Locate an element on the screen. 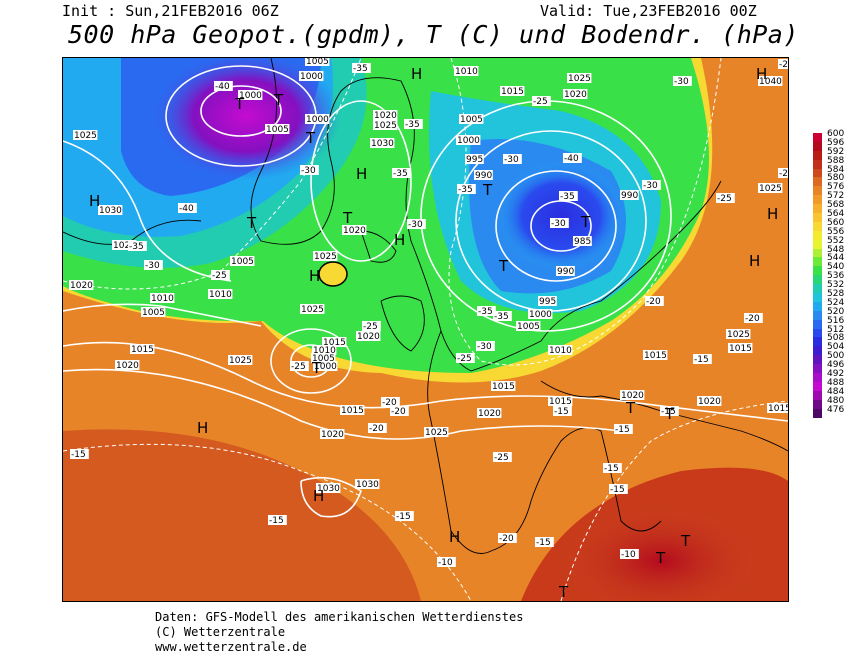 The height and width of the screenshot is (657, 850). legend-level-label: 580 is located at coordinates (836, 178).